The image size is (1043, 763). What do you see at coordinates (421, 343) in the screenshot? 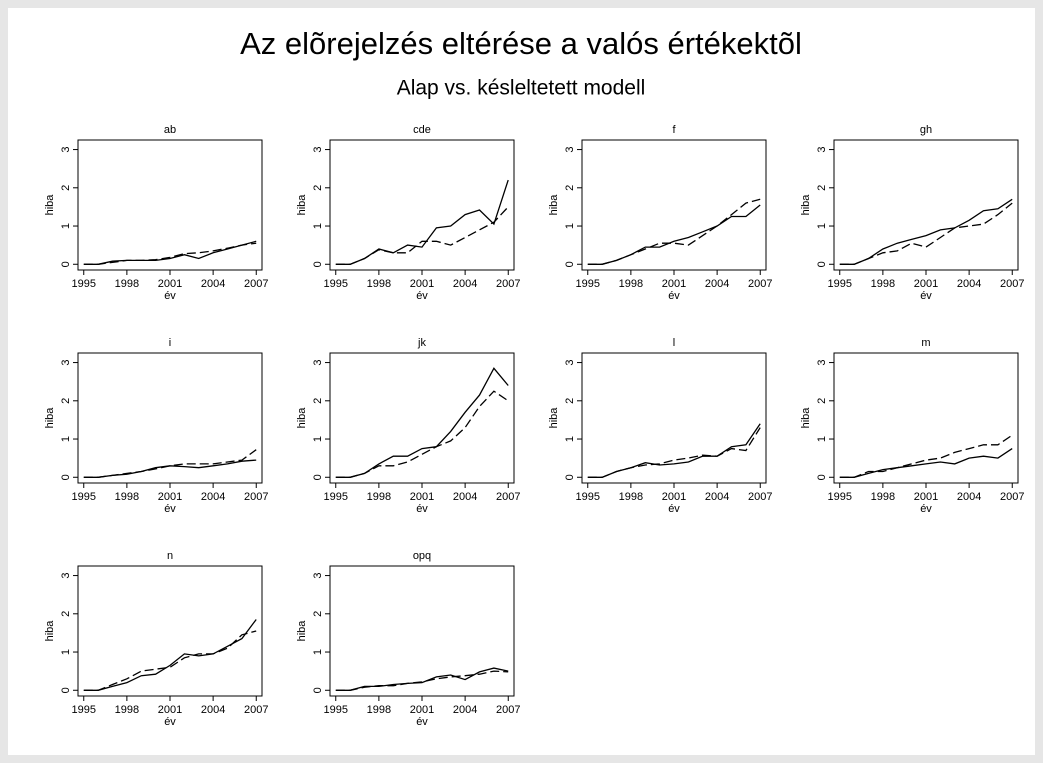
I see `panel-title: jk` at bounding box center [421, 343].